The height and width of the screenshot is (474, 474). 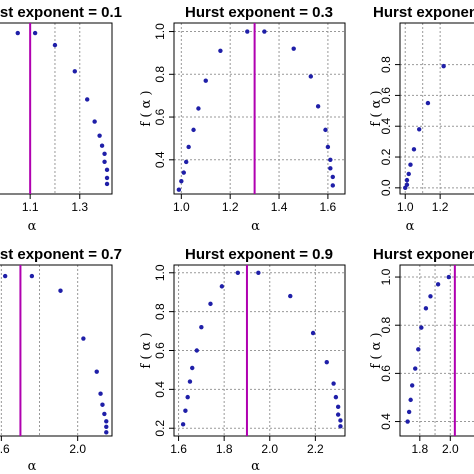 I want to click on x-tick-label: 1.3, so click(x=79, y=207).